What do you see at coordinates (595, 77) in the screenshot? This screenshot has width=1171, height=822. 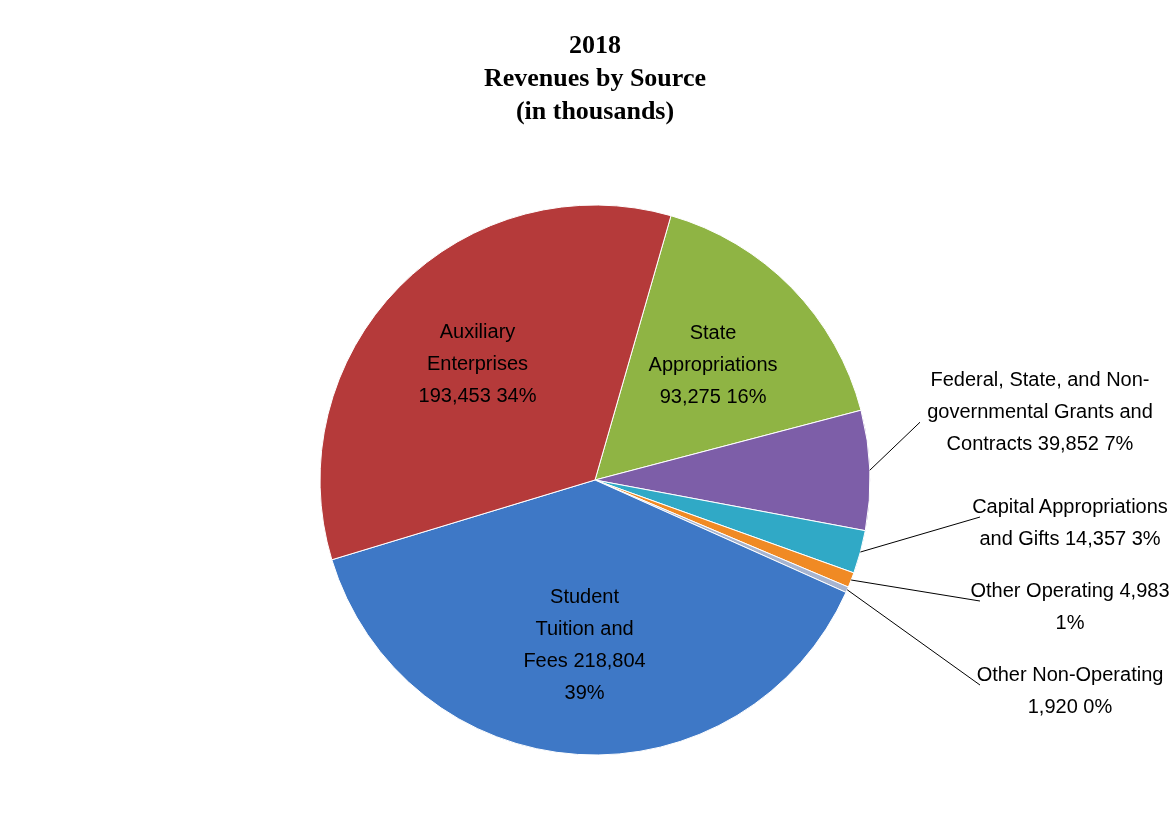 I see `chart-subtitle: Revenues by Source` at bounding box center [595, 77].